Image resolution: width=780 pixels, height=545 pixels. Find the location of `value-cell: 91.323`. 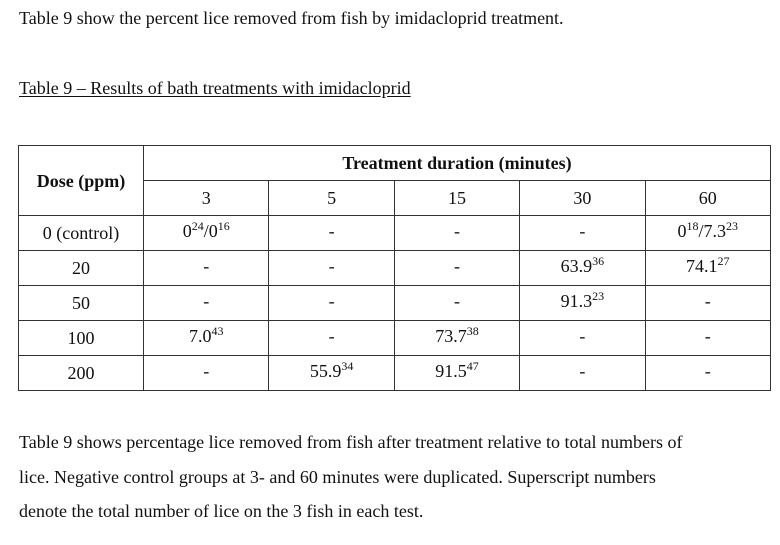

value-cell: 91.323 is located at coordinates (582, 303).